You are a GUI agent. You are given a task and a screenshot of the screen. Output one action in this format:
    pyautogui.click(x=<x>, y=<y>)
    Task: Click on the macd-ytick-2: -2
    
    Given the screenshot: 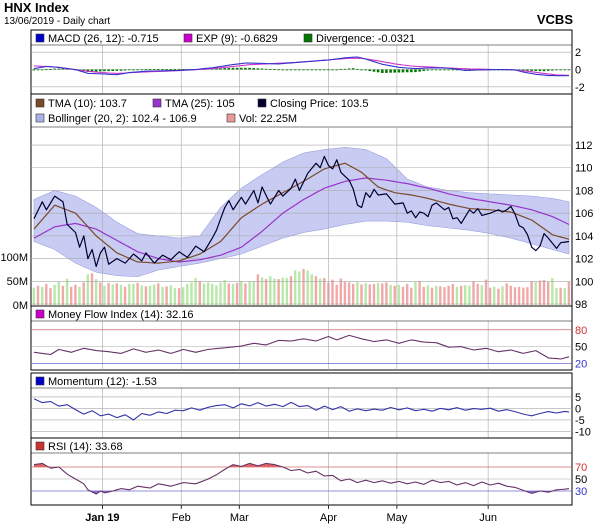 What is the action you would take?
    pyautogui.click(x=580, y=88)
    